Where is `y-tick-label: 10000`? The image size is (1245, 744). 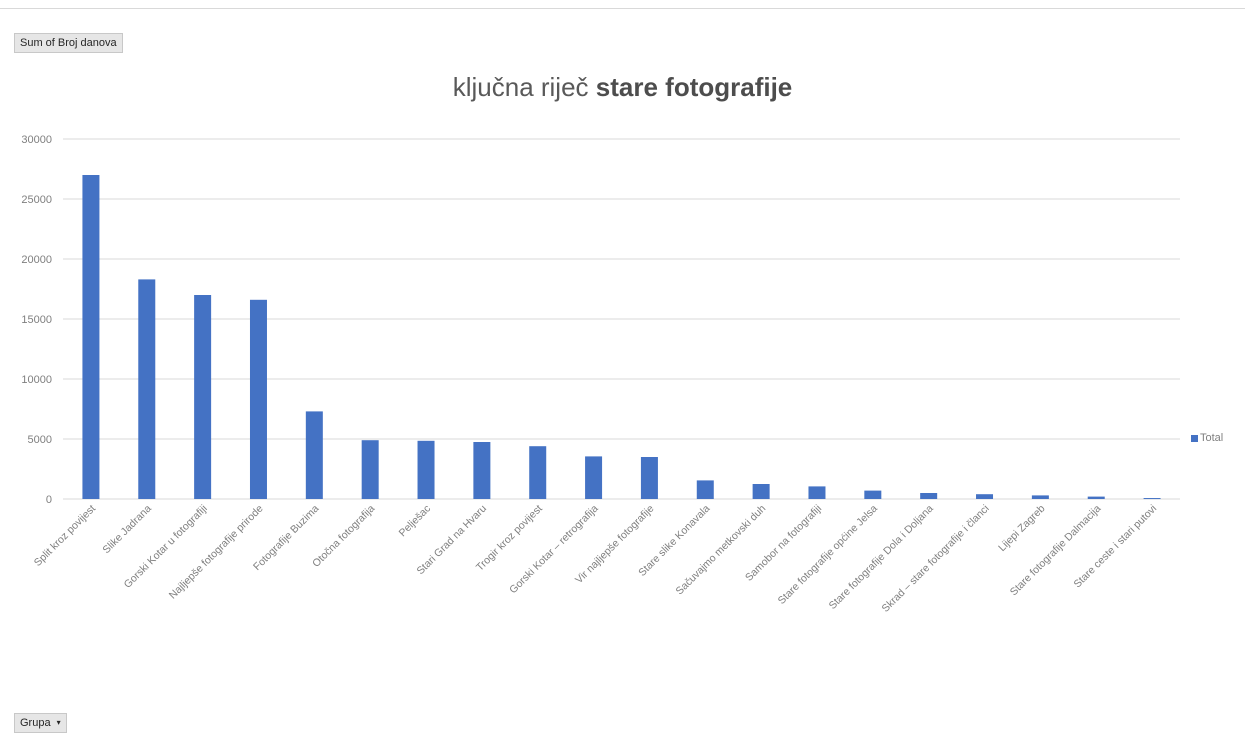
y-tick-label: 10000 is located at coordinates (36, 380).